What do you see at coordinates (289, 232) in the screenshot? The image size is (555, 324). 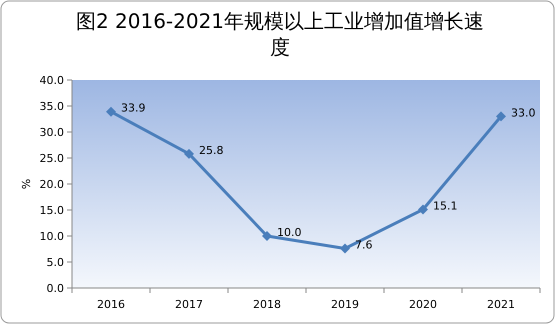 I see `data-label: 10.0` at bounding box center [289, 232].